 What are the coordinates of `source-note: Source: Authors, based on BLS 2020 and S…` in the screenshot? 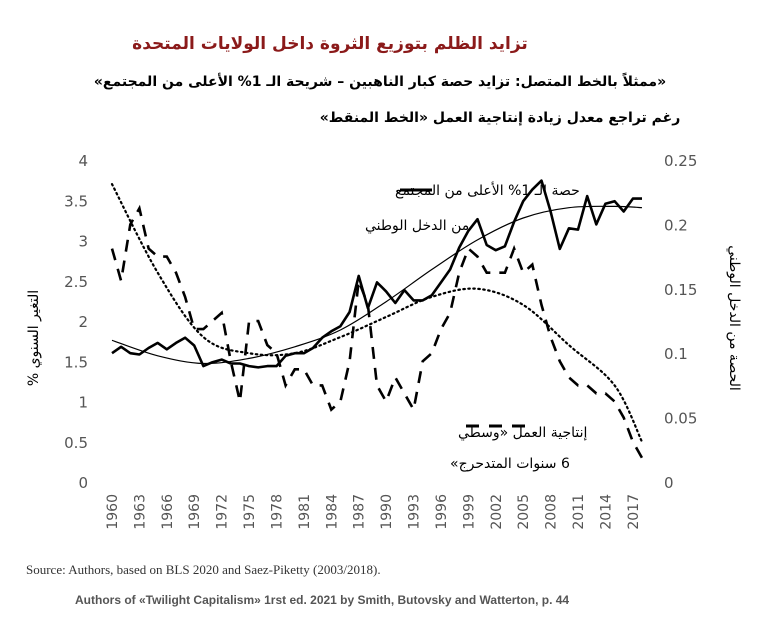 It's located at (203, 569).